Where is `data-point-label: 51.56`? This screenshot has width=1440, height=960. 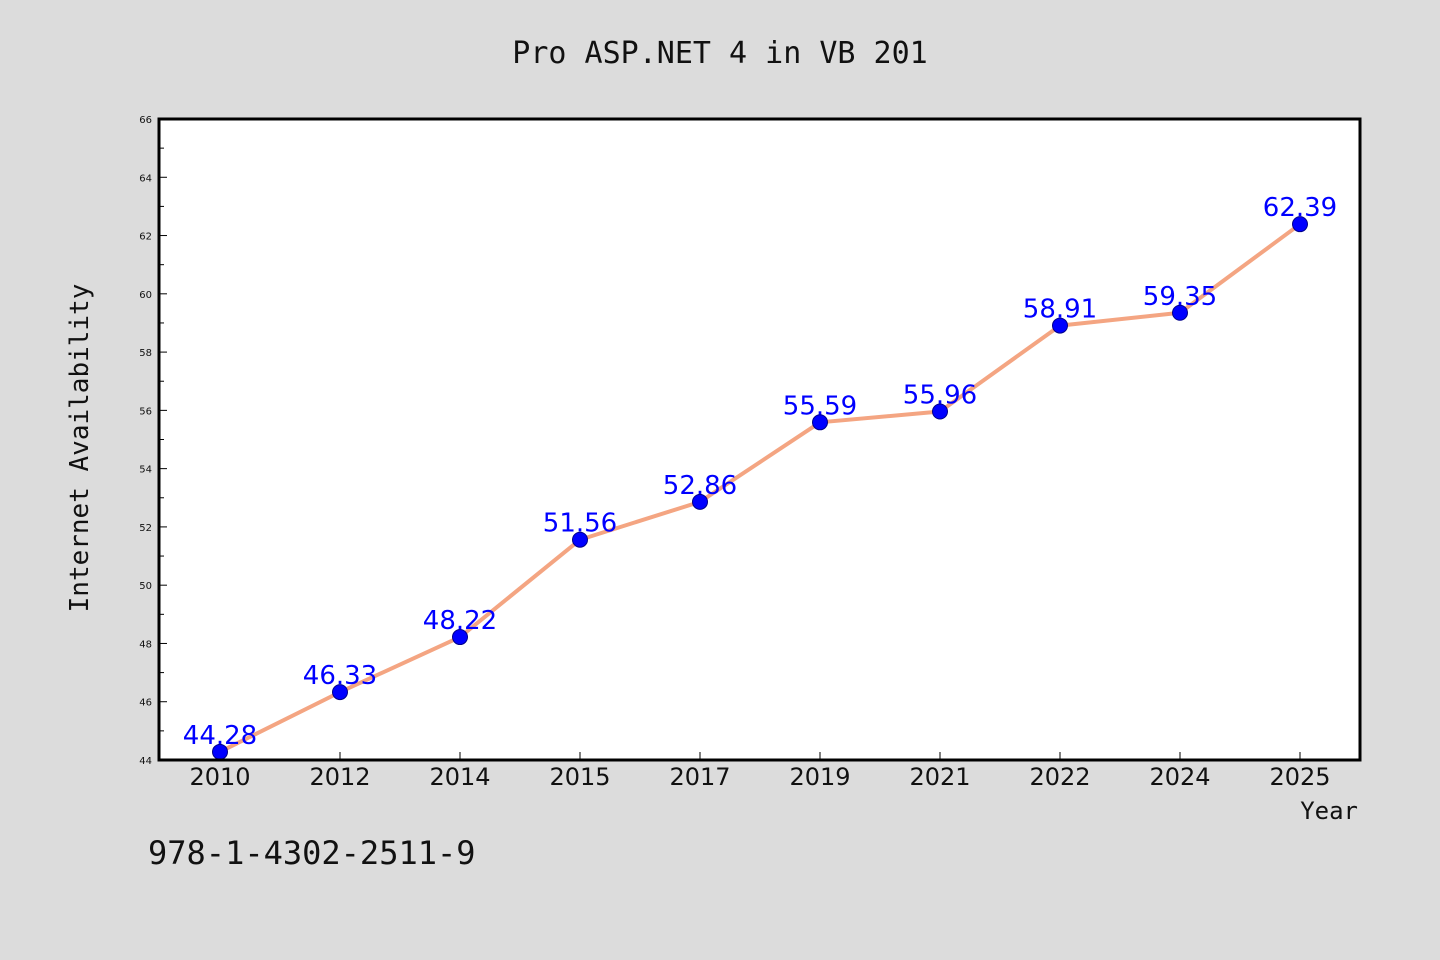
data-point-label: 51.56 is located at coordinates (580, 524).